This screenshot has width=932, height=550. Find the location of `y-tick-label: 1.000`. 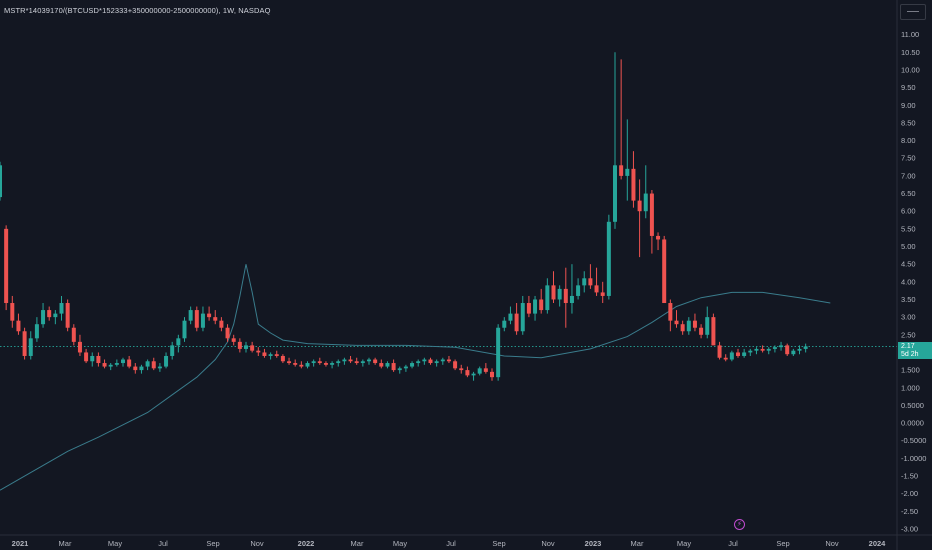

y-tick-label: 1.000 is located at coordinates (910, 387).